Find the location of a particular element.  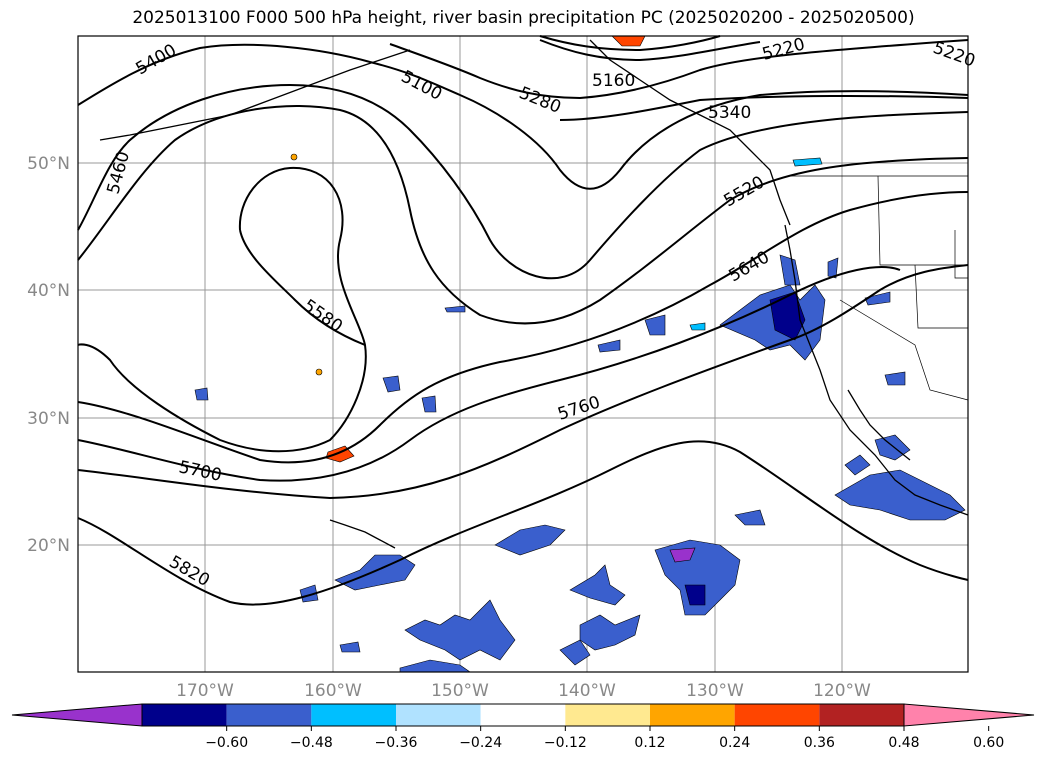

colorbar-frame is located at coordinates (523, 715).